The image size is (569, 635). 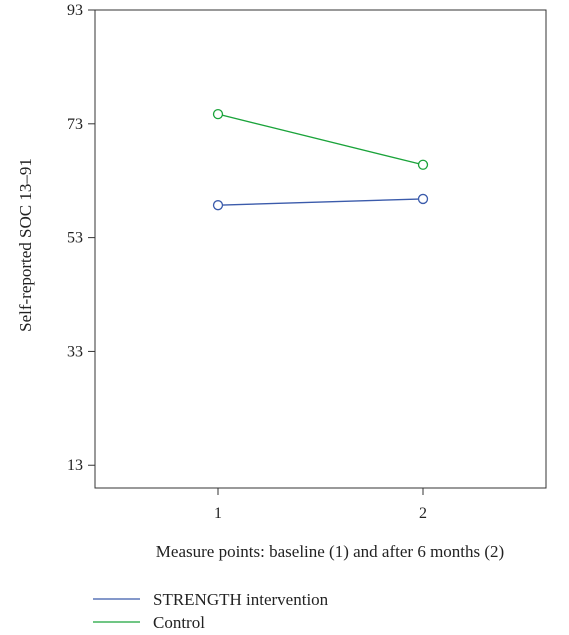 What do you see at coordinates (241, 599) in the screenshot?
I see `legend-label-0: STRENGTH intervention` at bounding box center [241, 599].